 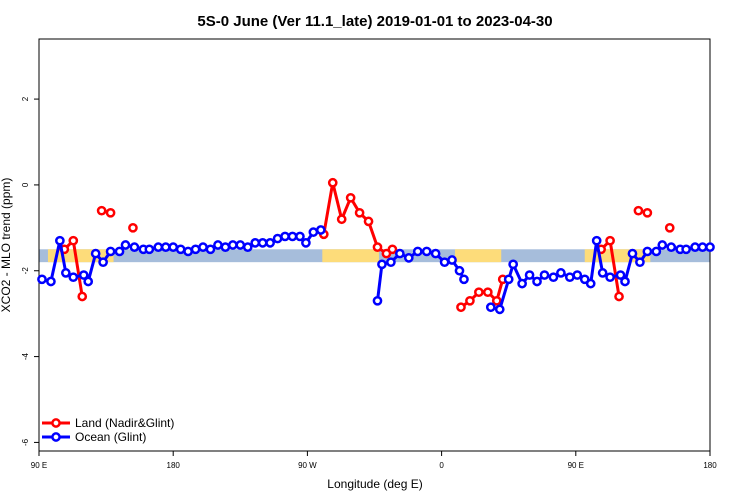 I want to click on legend: Land (Nadir&Glint) Ocean (Glint), so click(x=108, y=430).